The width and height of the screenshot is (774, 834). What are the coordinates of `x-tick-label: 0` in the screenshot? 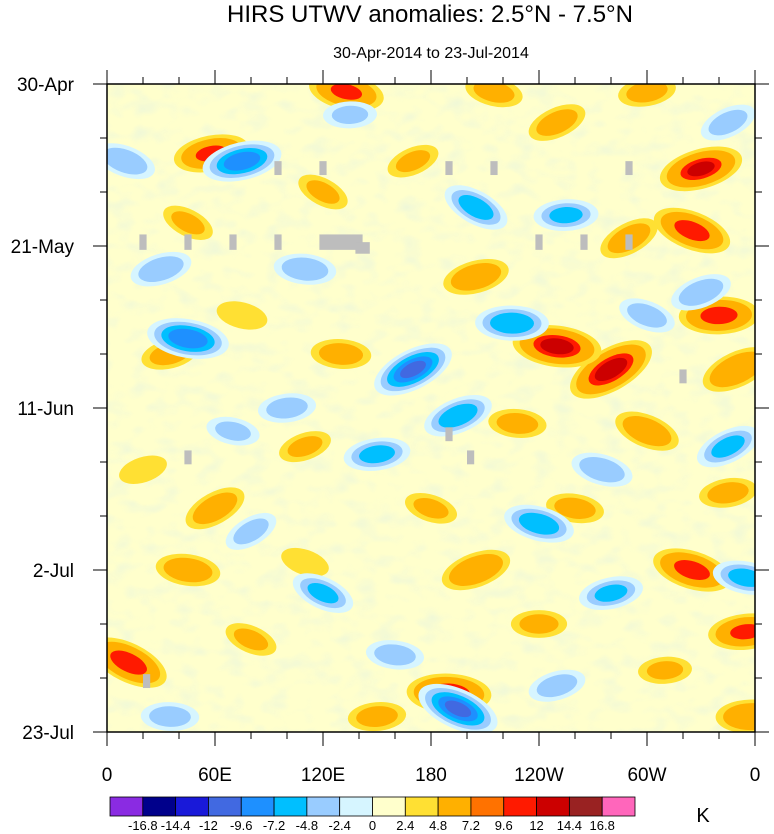 It's located at (107, 775).